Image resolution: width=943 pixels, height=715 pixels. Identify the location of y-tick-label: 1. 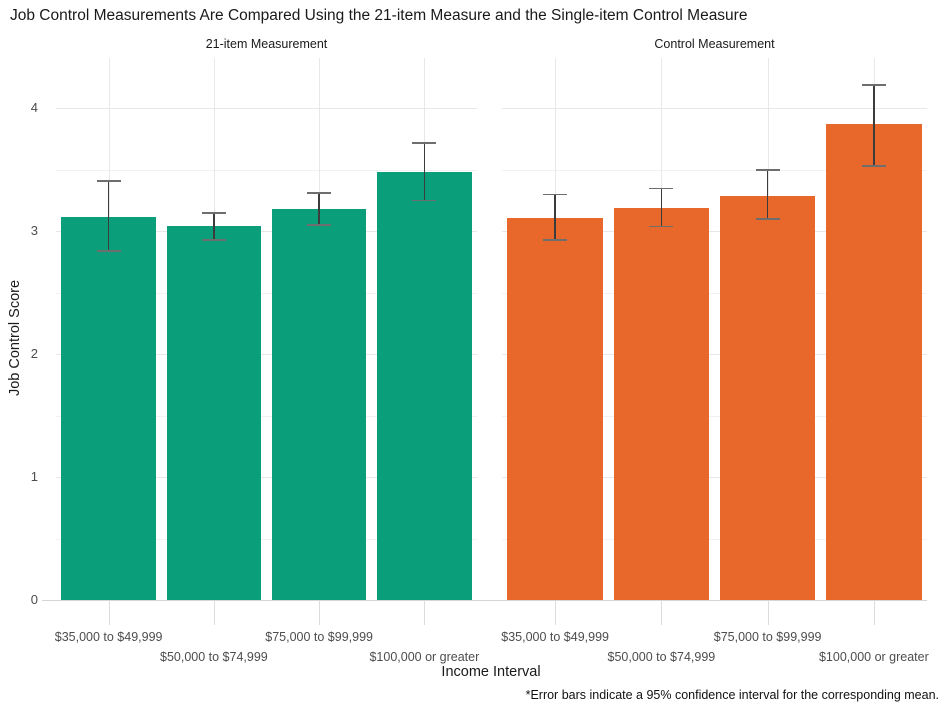
(34, 477).